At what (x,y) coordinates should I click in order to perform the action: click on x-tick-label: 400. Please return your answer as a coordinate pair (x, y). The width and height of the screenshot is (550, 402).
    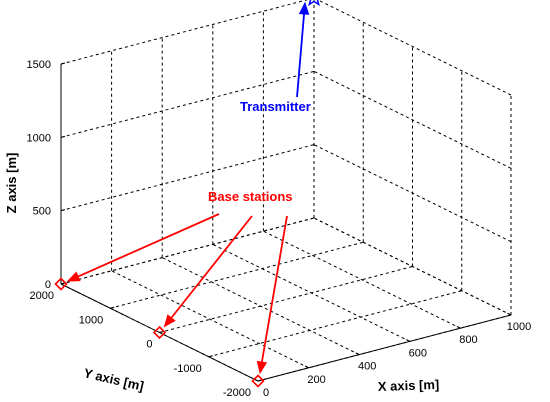
    Looking at the image, I should click on (367, 367).